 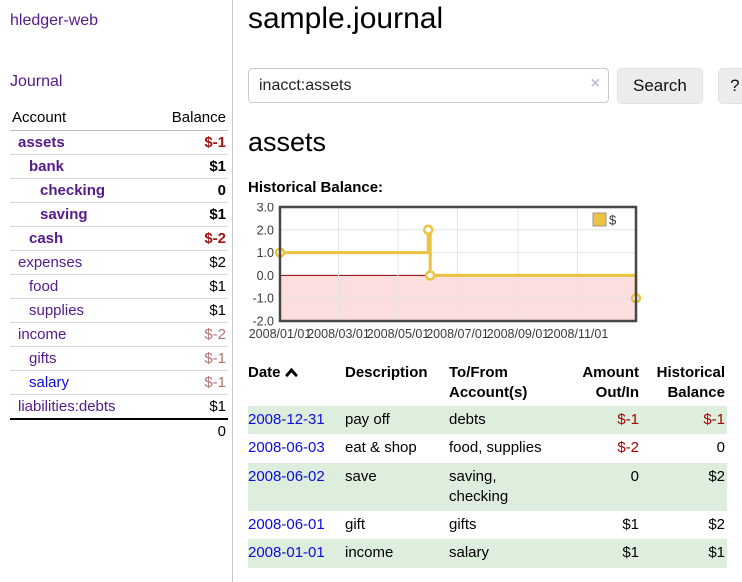 What do you see at coordinates (265, 253) in the screenshot?
I see `svg-text: 1.0` at bounding box center [265, 253].